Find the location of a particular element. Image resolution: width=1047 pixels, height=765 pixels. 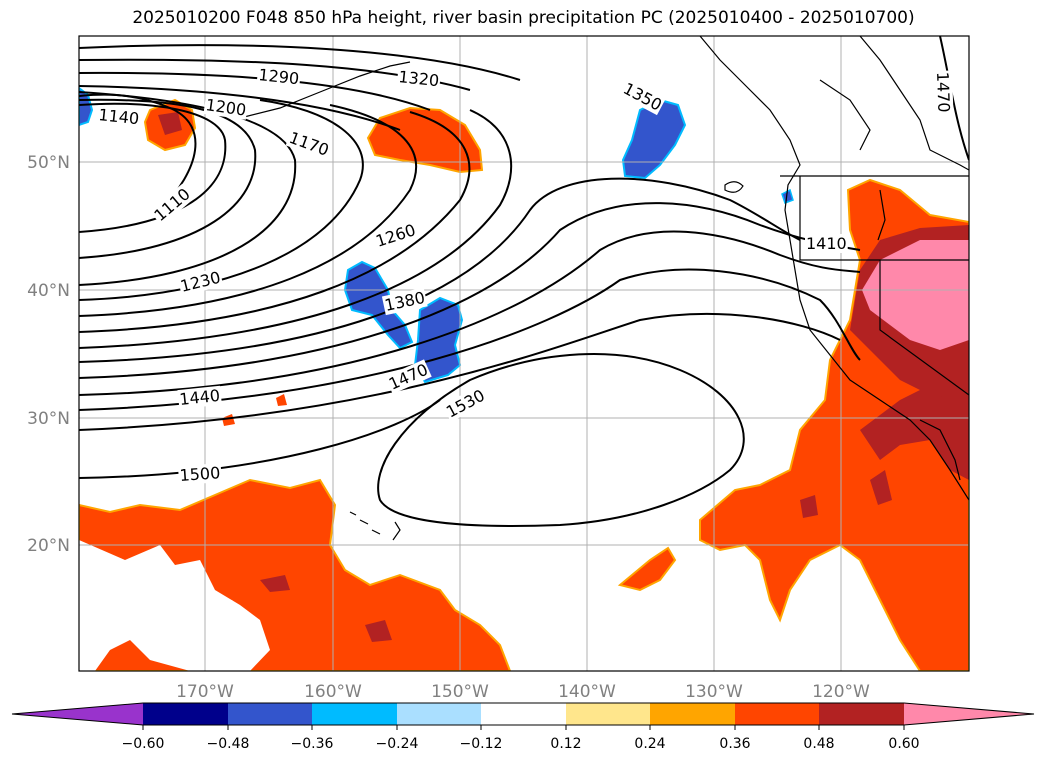

contour-label: 1500 is located at coordinates (200, 474).